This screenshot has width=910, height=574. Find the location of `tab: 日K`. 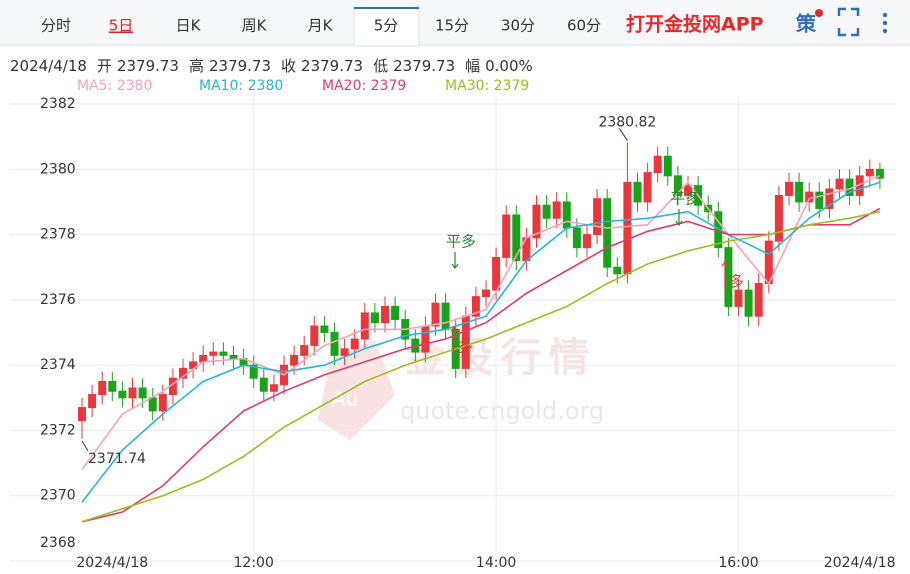

tab: 日K is located at coordinates (189, 26).